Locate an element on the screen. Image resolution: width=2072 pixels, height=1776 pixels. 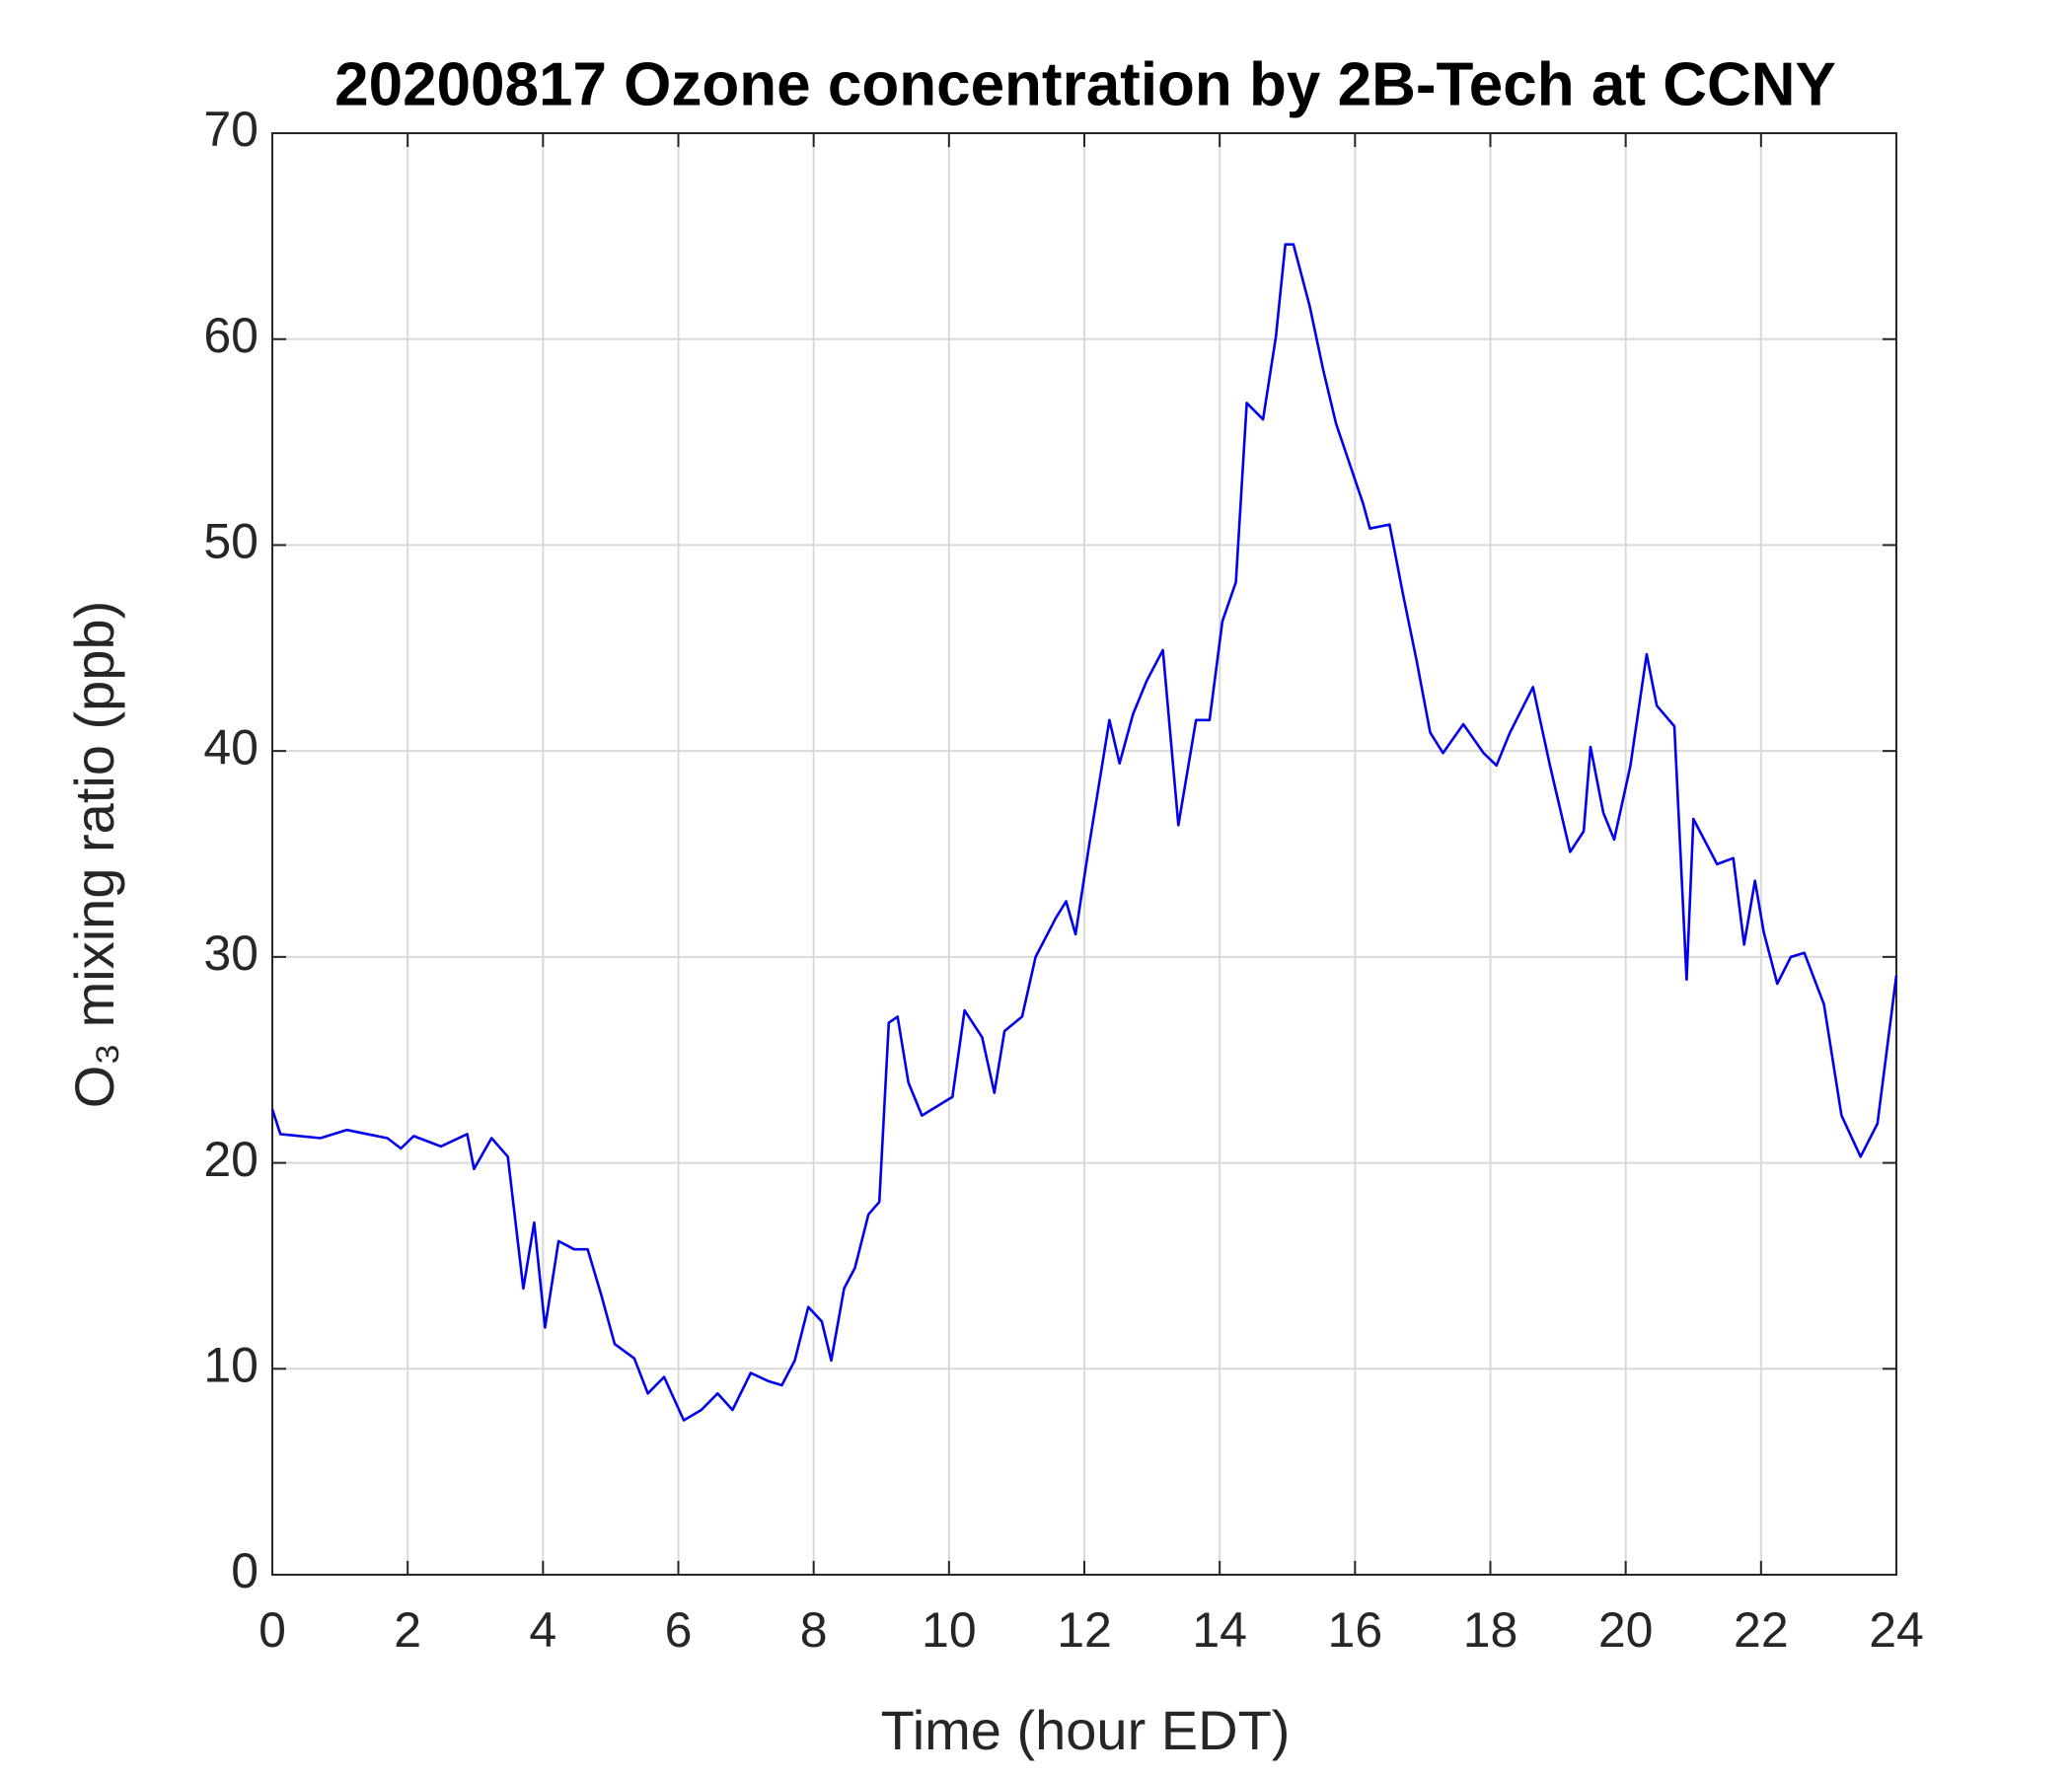
y-tick-label: 40 is located at coordinates (231, 747).